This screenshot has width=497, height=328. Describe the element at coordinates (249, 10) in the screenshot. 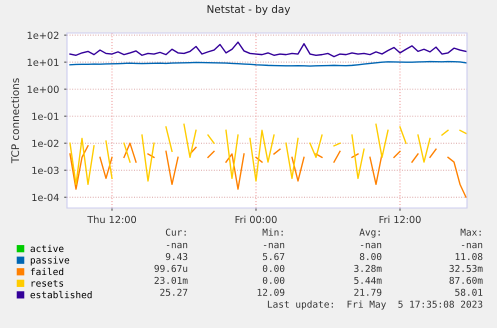

I see `chart-title: Netstat - by day` at that location.